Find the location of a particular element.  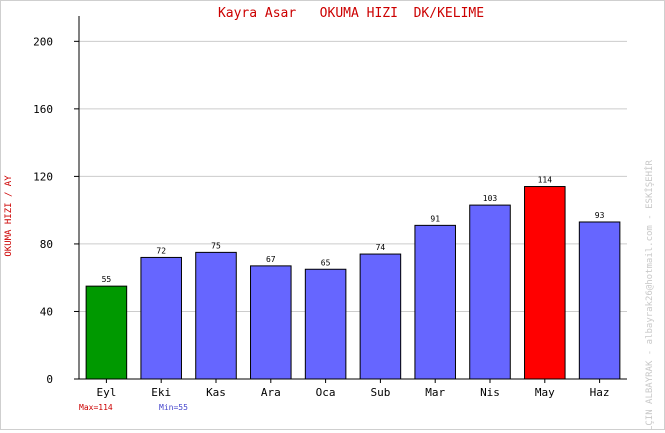

bar-value-label: 93 is located at coordinates (600, 215).